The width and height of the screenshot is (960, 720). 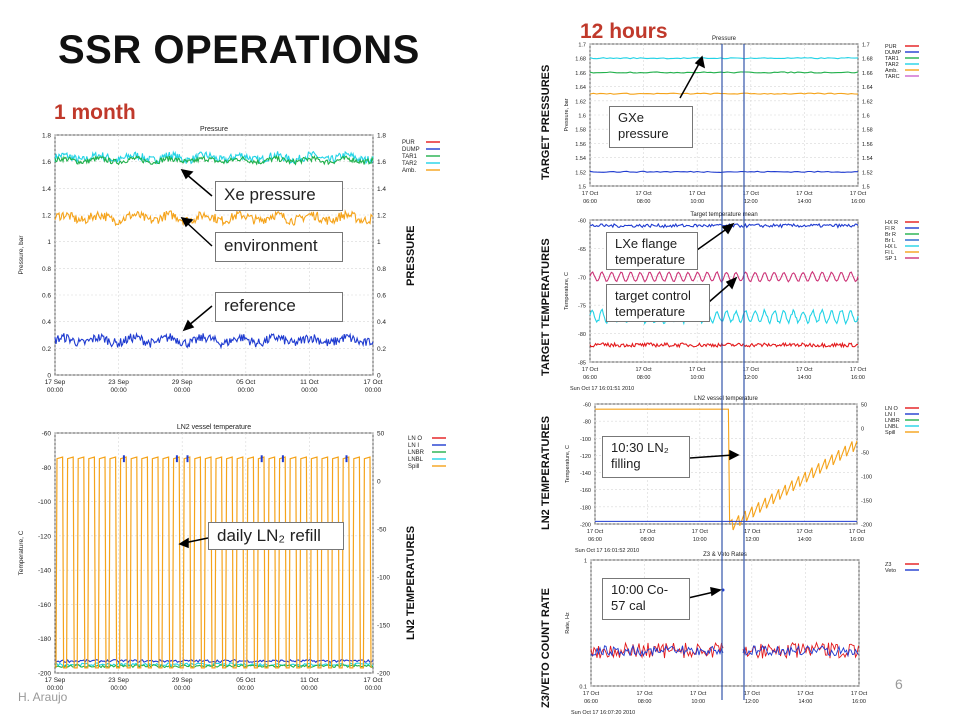 I want to click on one-month-label: 1 month, so click(x=95, y=112).